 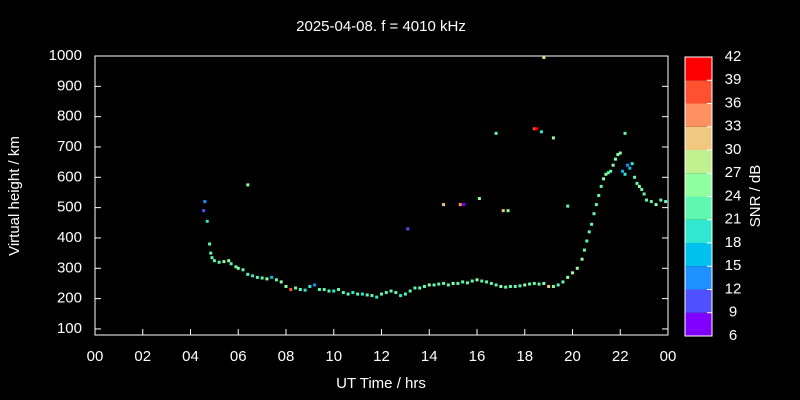 What do you see at coordinates (14, 196) in the screenshot?
I see `y-axis-label: Virtual height / km` at bounding box center [14, 196].